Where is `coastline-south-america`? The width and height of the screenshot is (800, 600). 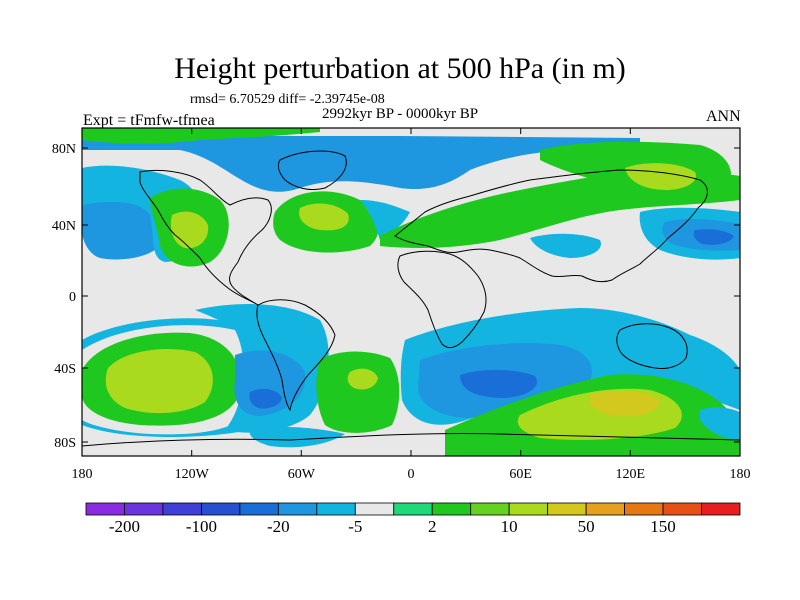
coastline-south-america is located at coordinates (296, 355).